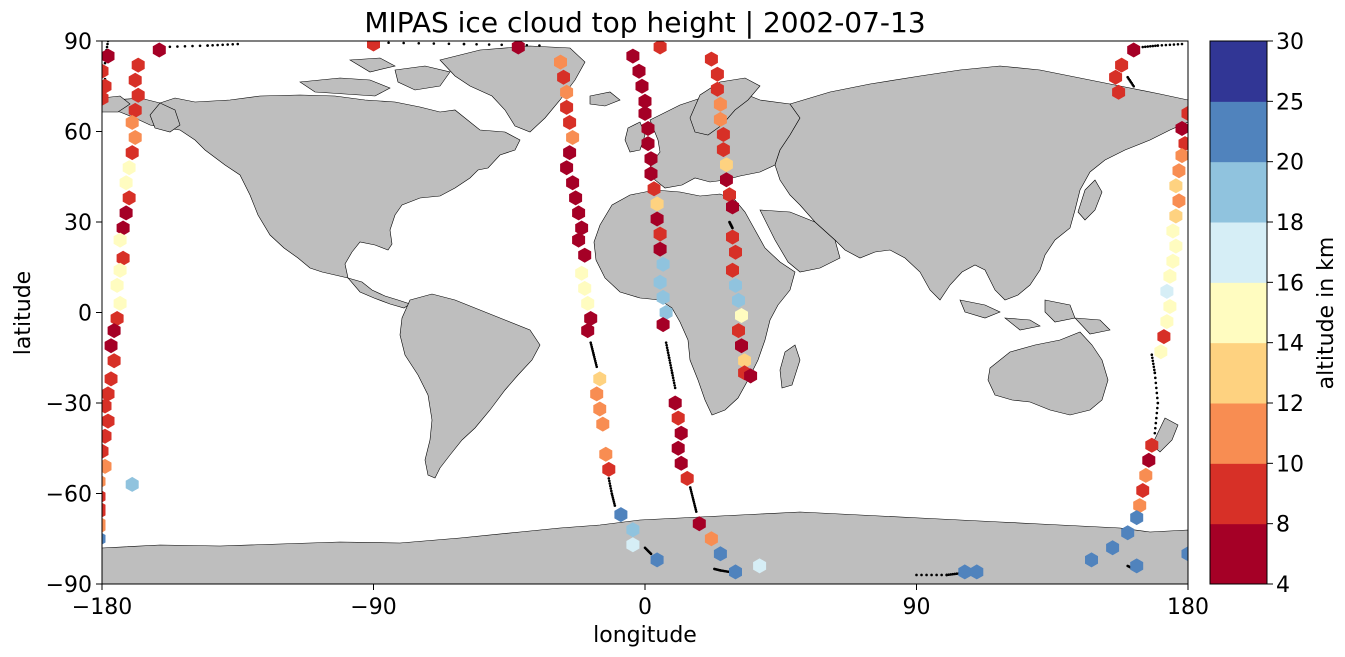  Describe the element at coordinates (512, 89) in the screenshot. I see `land-greenland` at that location.